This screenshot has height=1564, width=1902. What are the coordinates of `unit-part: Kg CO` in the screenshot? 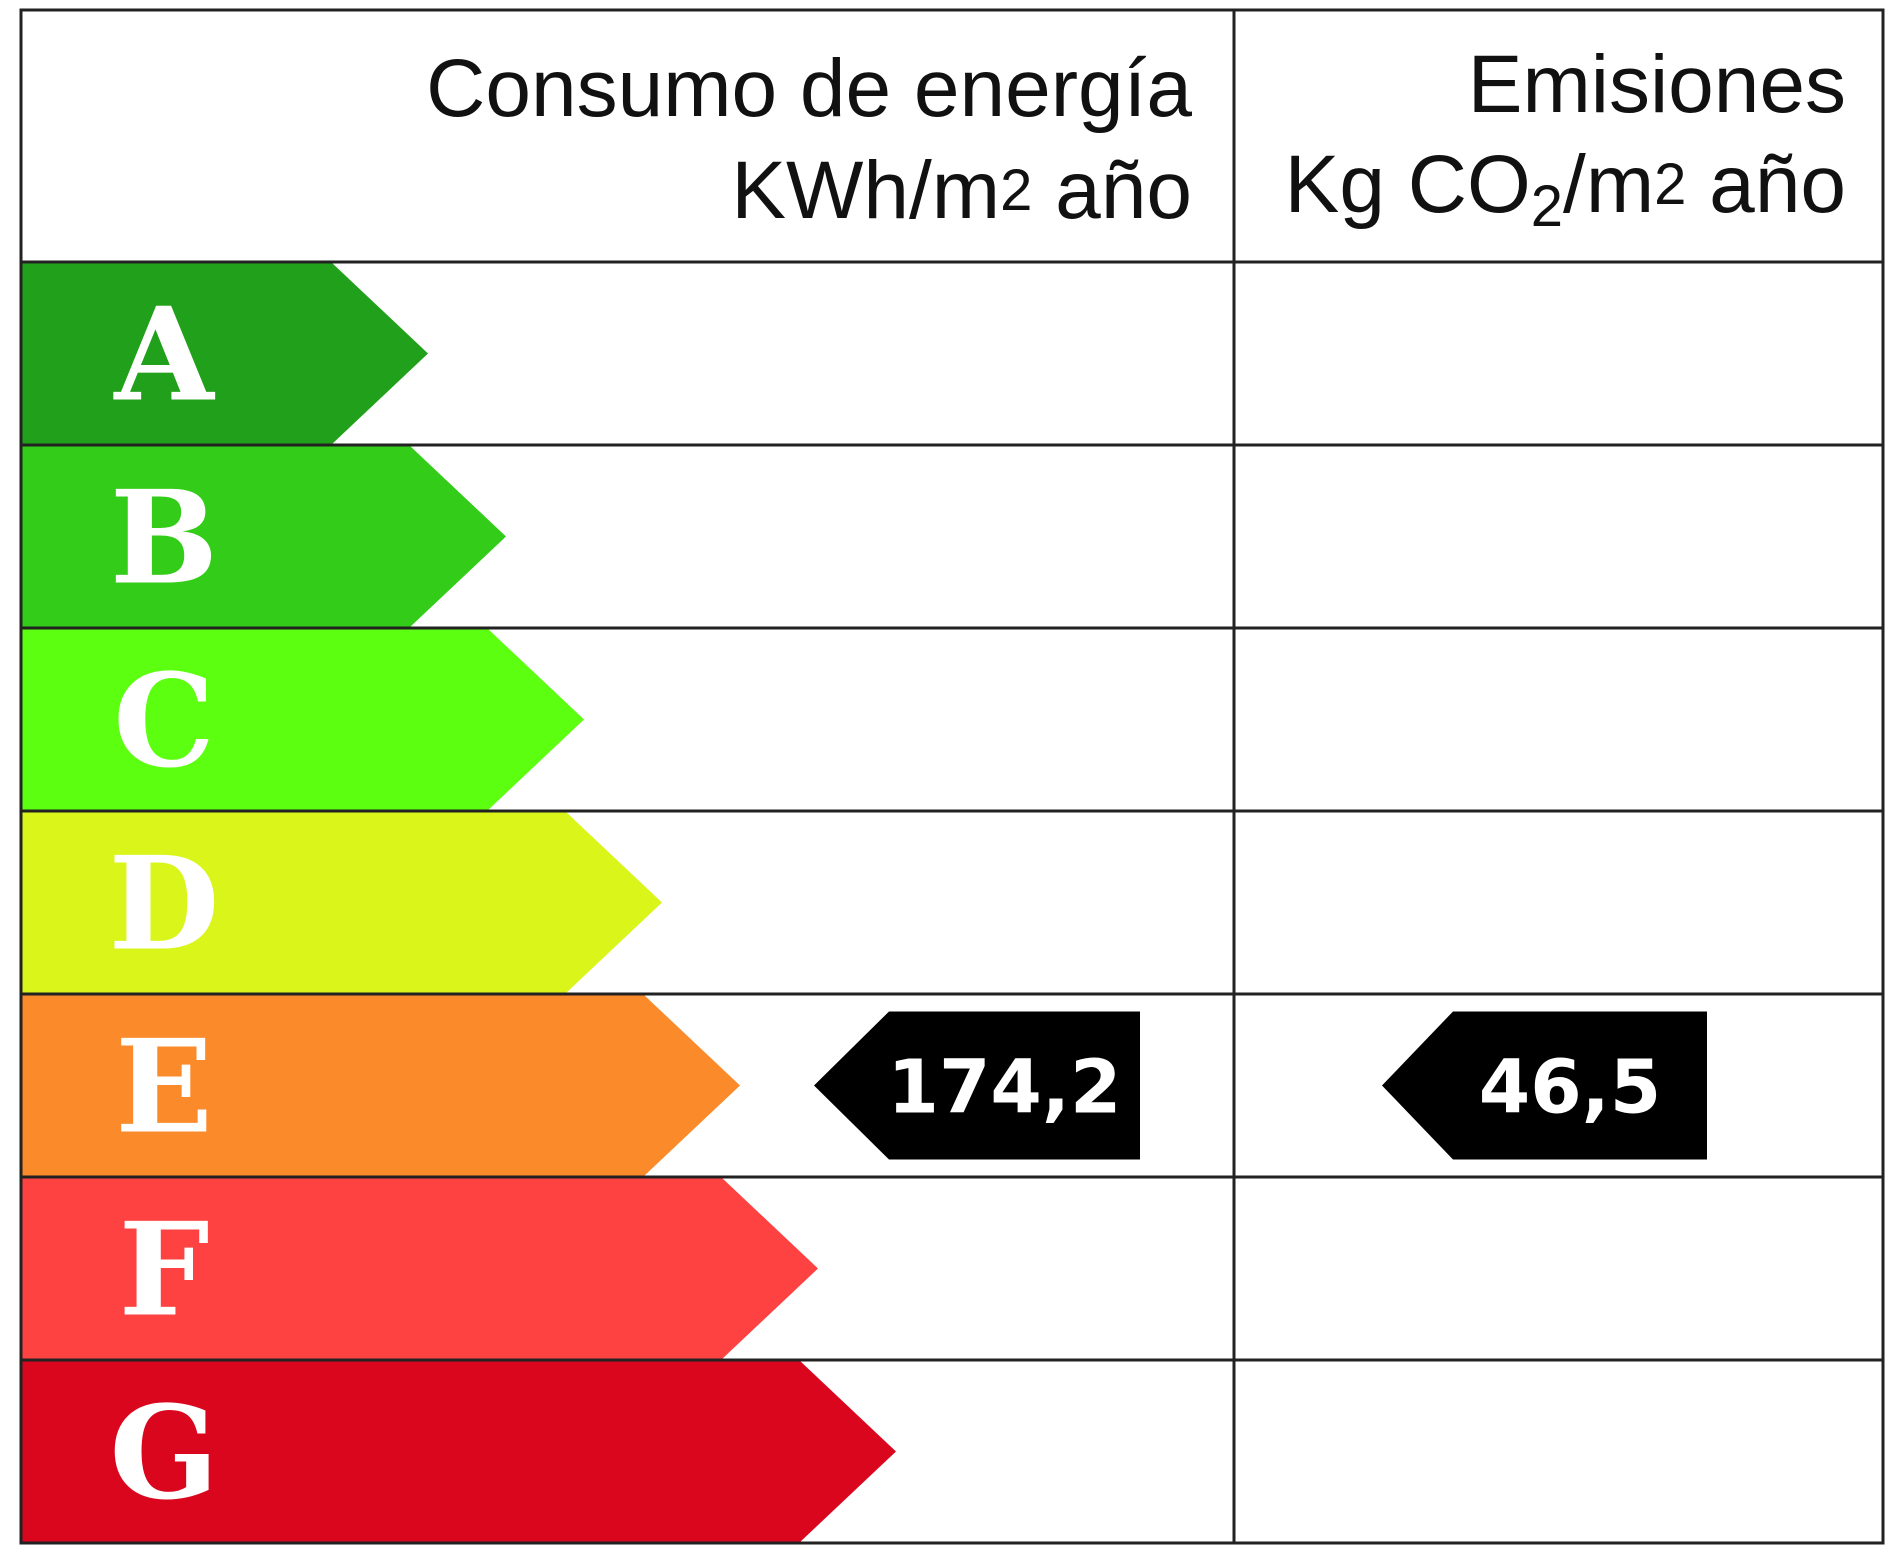 It's located at (1408, 184).